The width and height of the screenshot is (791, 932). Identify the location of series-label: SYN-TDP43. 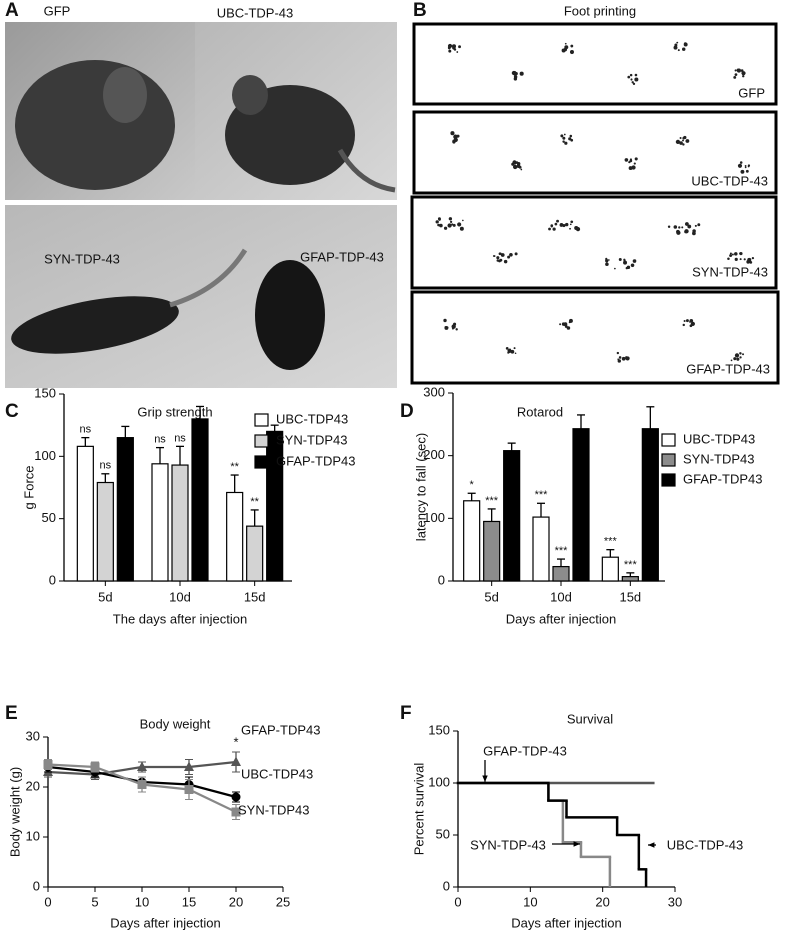
(274, 809).